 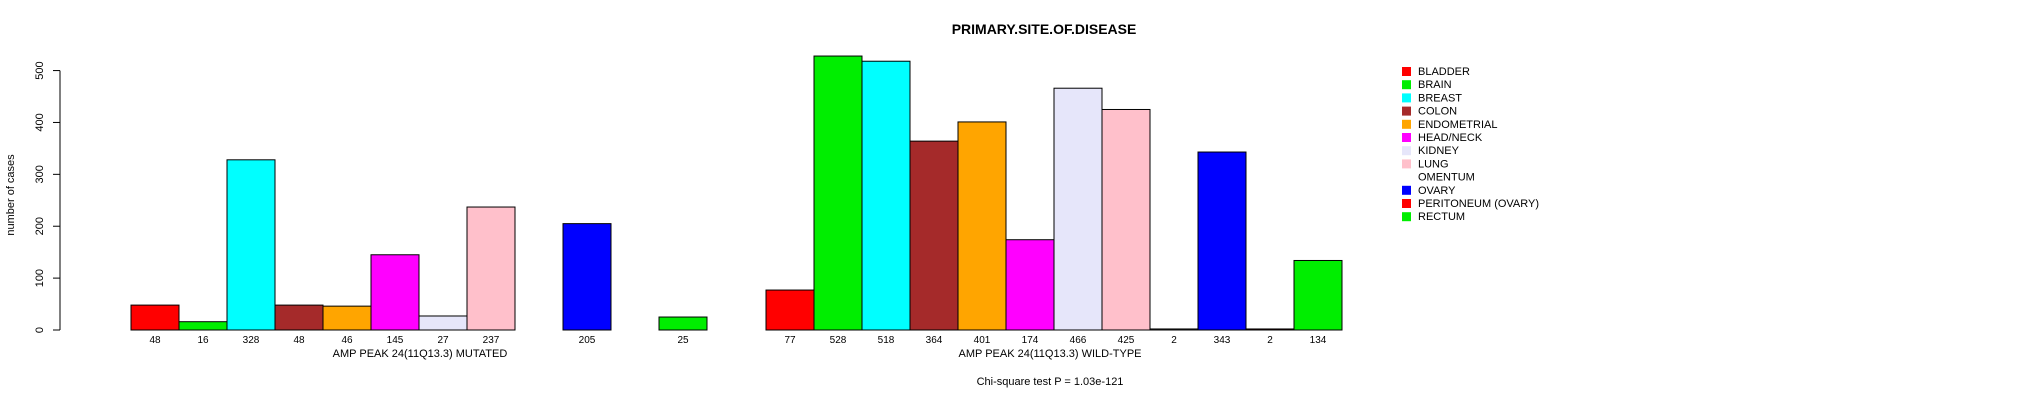 What do you see at coordinates (838, 340) in the screenshot?
I see `bar-value-label: 528` at bounding box center [838, 340].